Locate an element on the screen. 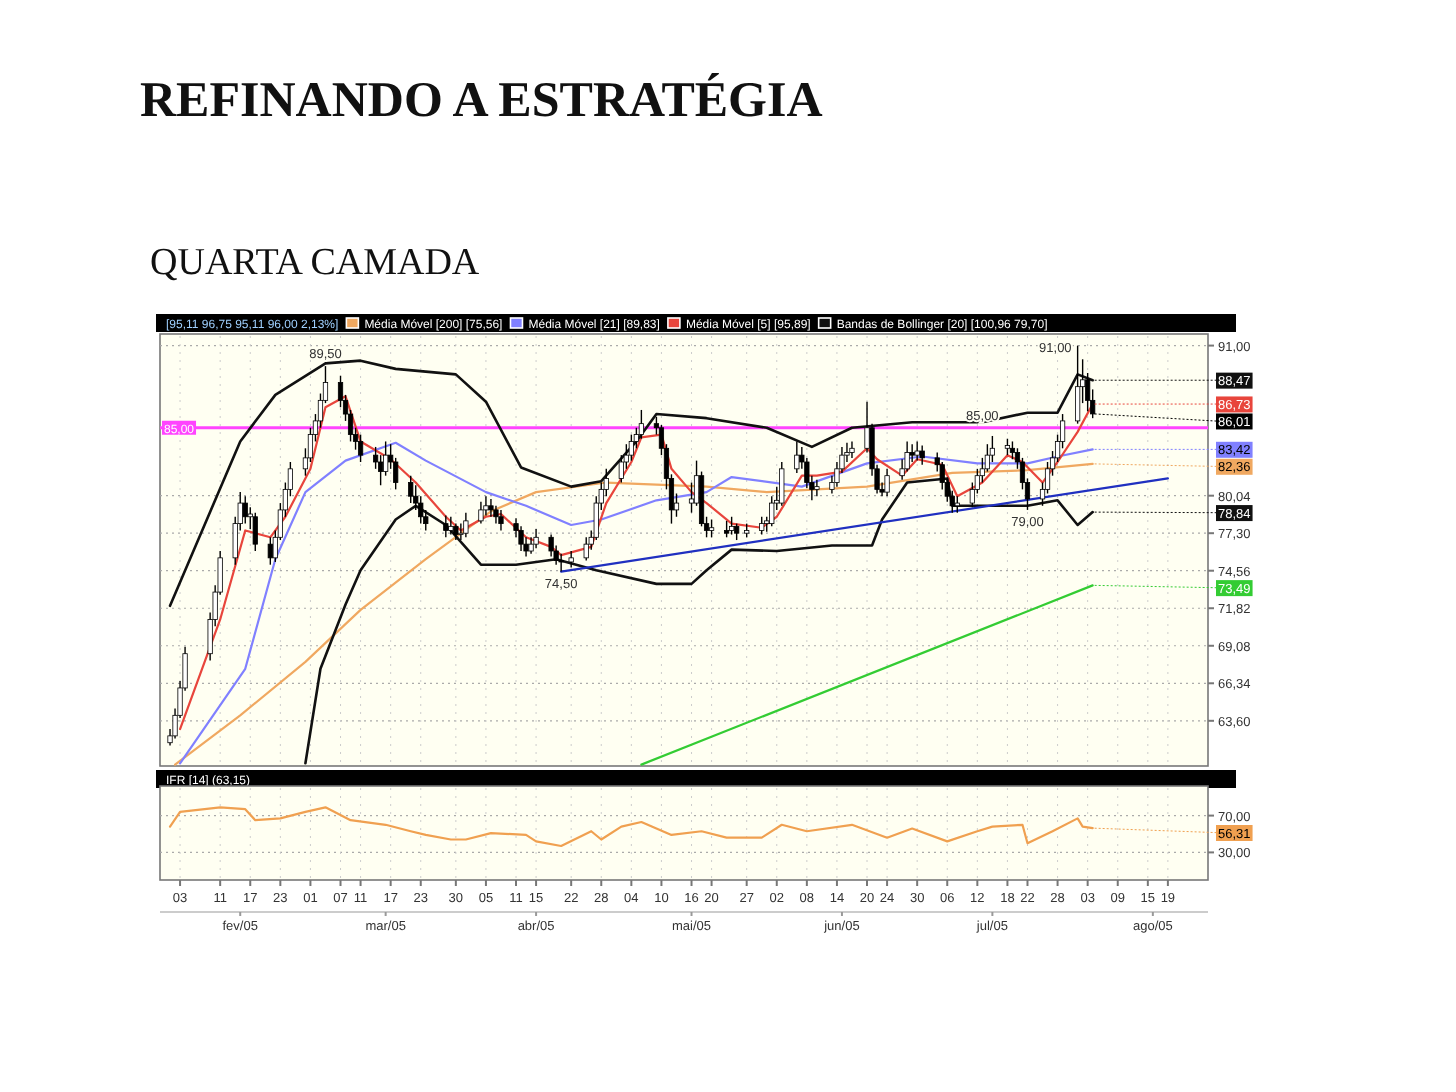 Image resolution: width=1456 pixels, height=1092 pixels. chart-subtitle: QUARTA CAMADA is located at coordinates (315, 263).